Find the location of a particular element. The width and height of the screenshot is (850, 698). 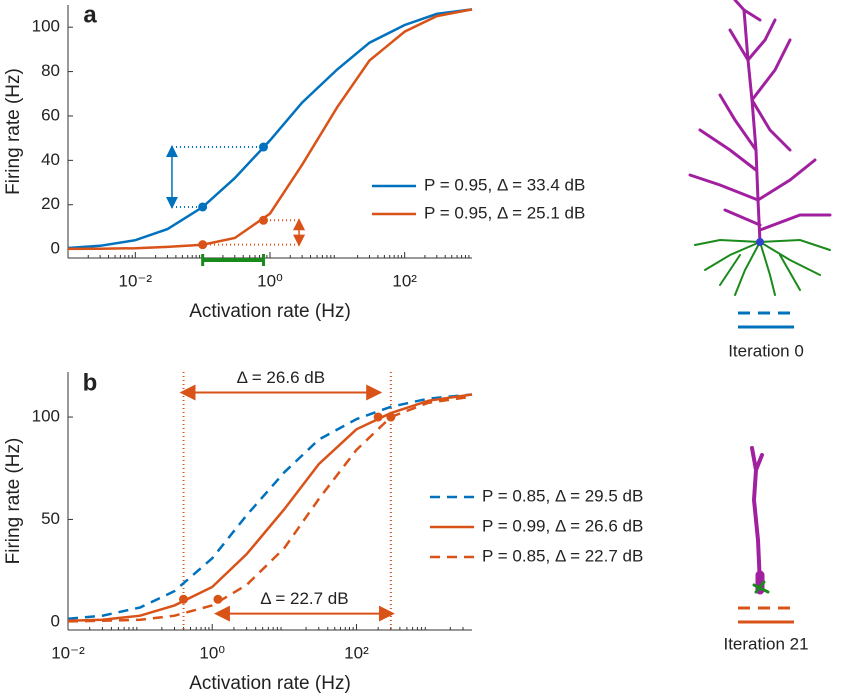

y-tick-label: 60 is located at coordinates (50, 114).